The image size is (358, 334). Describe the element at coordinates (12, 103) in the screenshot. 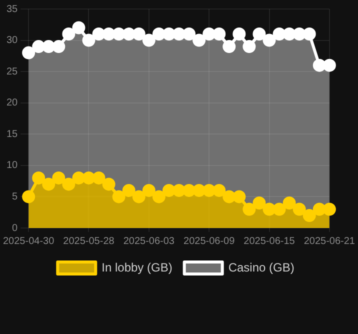

I see `y-tick-label: 20` at that location.